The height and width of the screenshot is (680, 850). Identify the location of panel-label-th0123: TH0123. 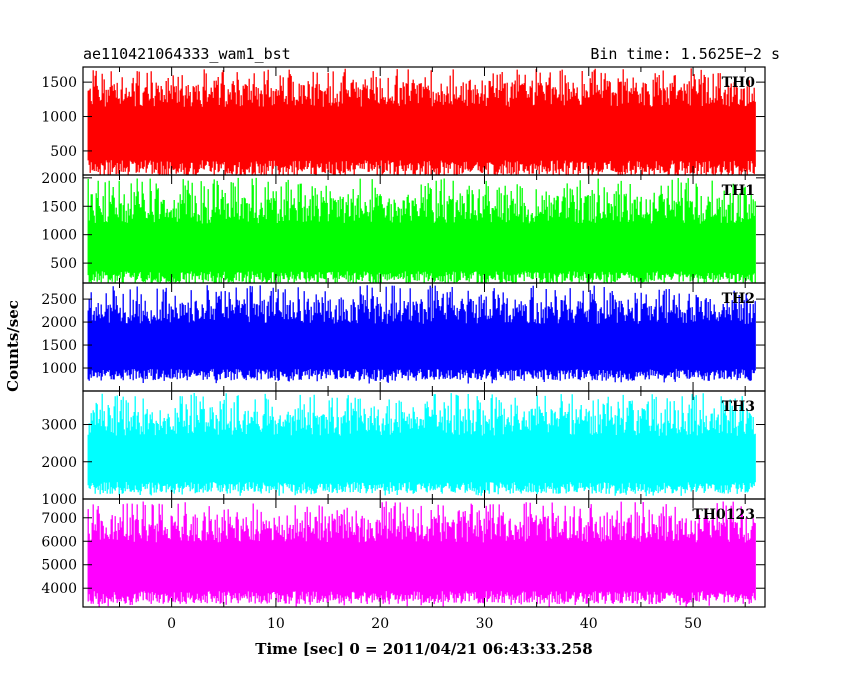
(723, 515).